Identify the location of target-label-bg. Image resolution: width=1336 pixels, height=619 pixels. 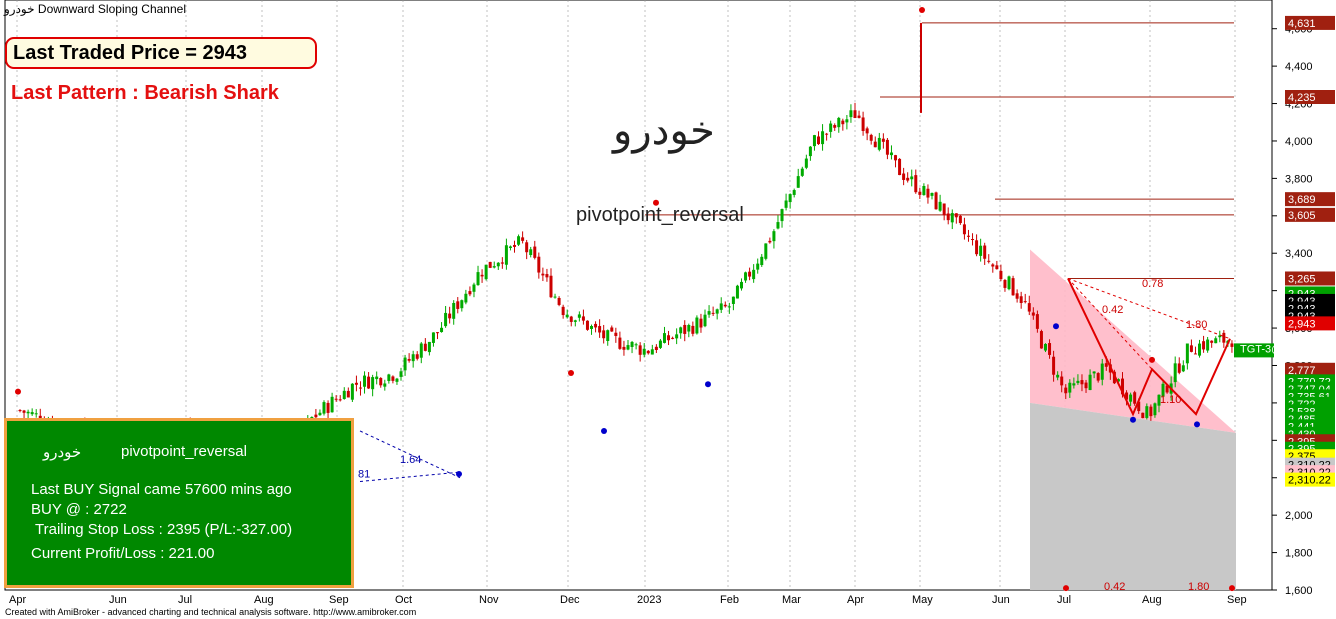
(1254, 350).